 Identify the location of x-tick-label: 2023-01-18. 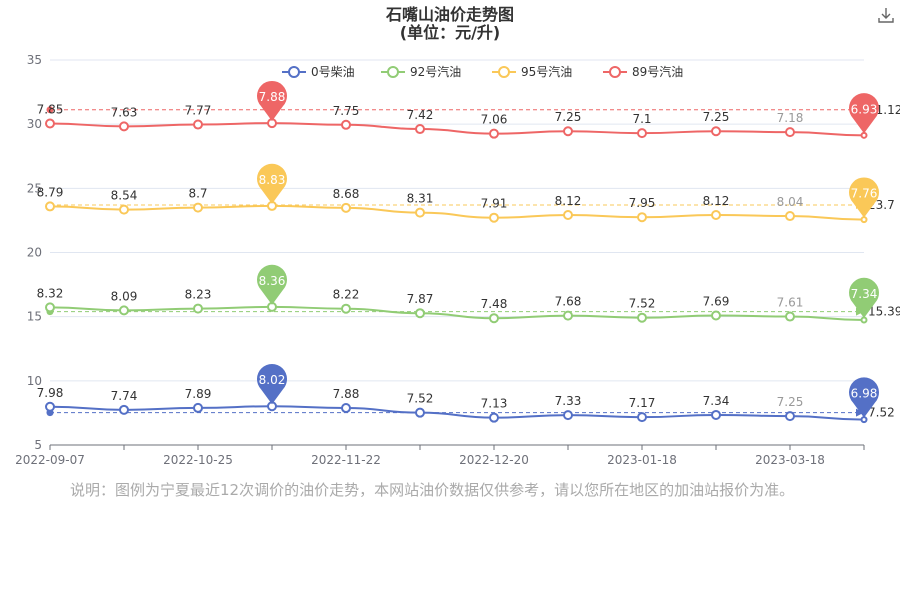
(642, 460).